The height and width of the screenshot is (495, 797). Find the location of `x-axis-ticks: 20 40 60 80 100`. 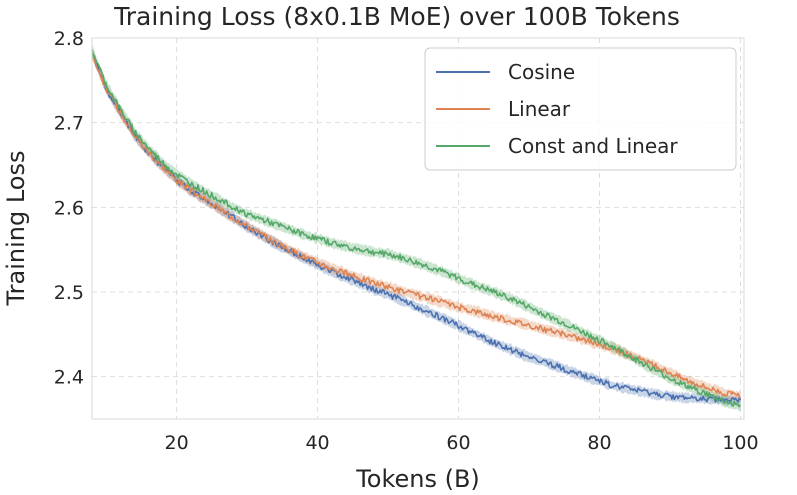

x-axis-ticks: 20 40 60 80 100 is located at coordinates (461, 443).